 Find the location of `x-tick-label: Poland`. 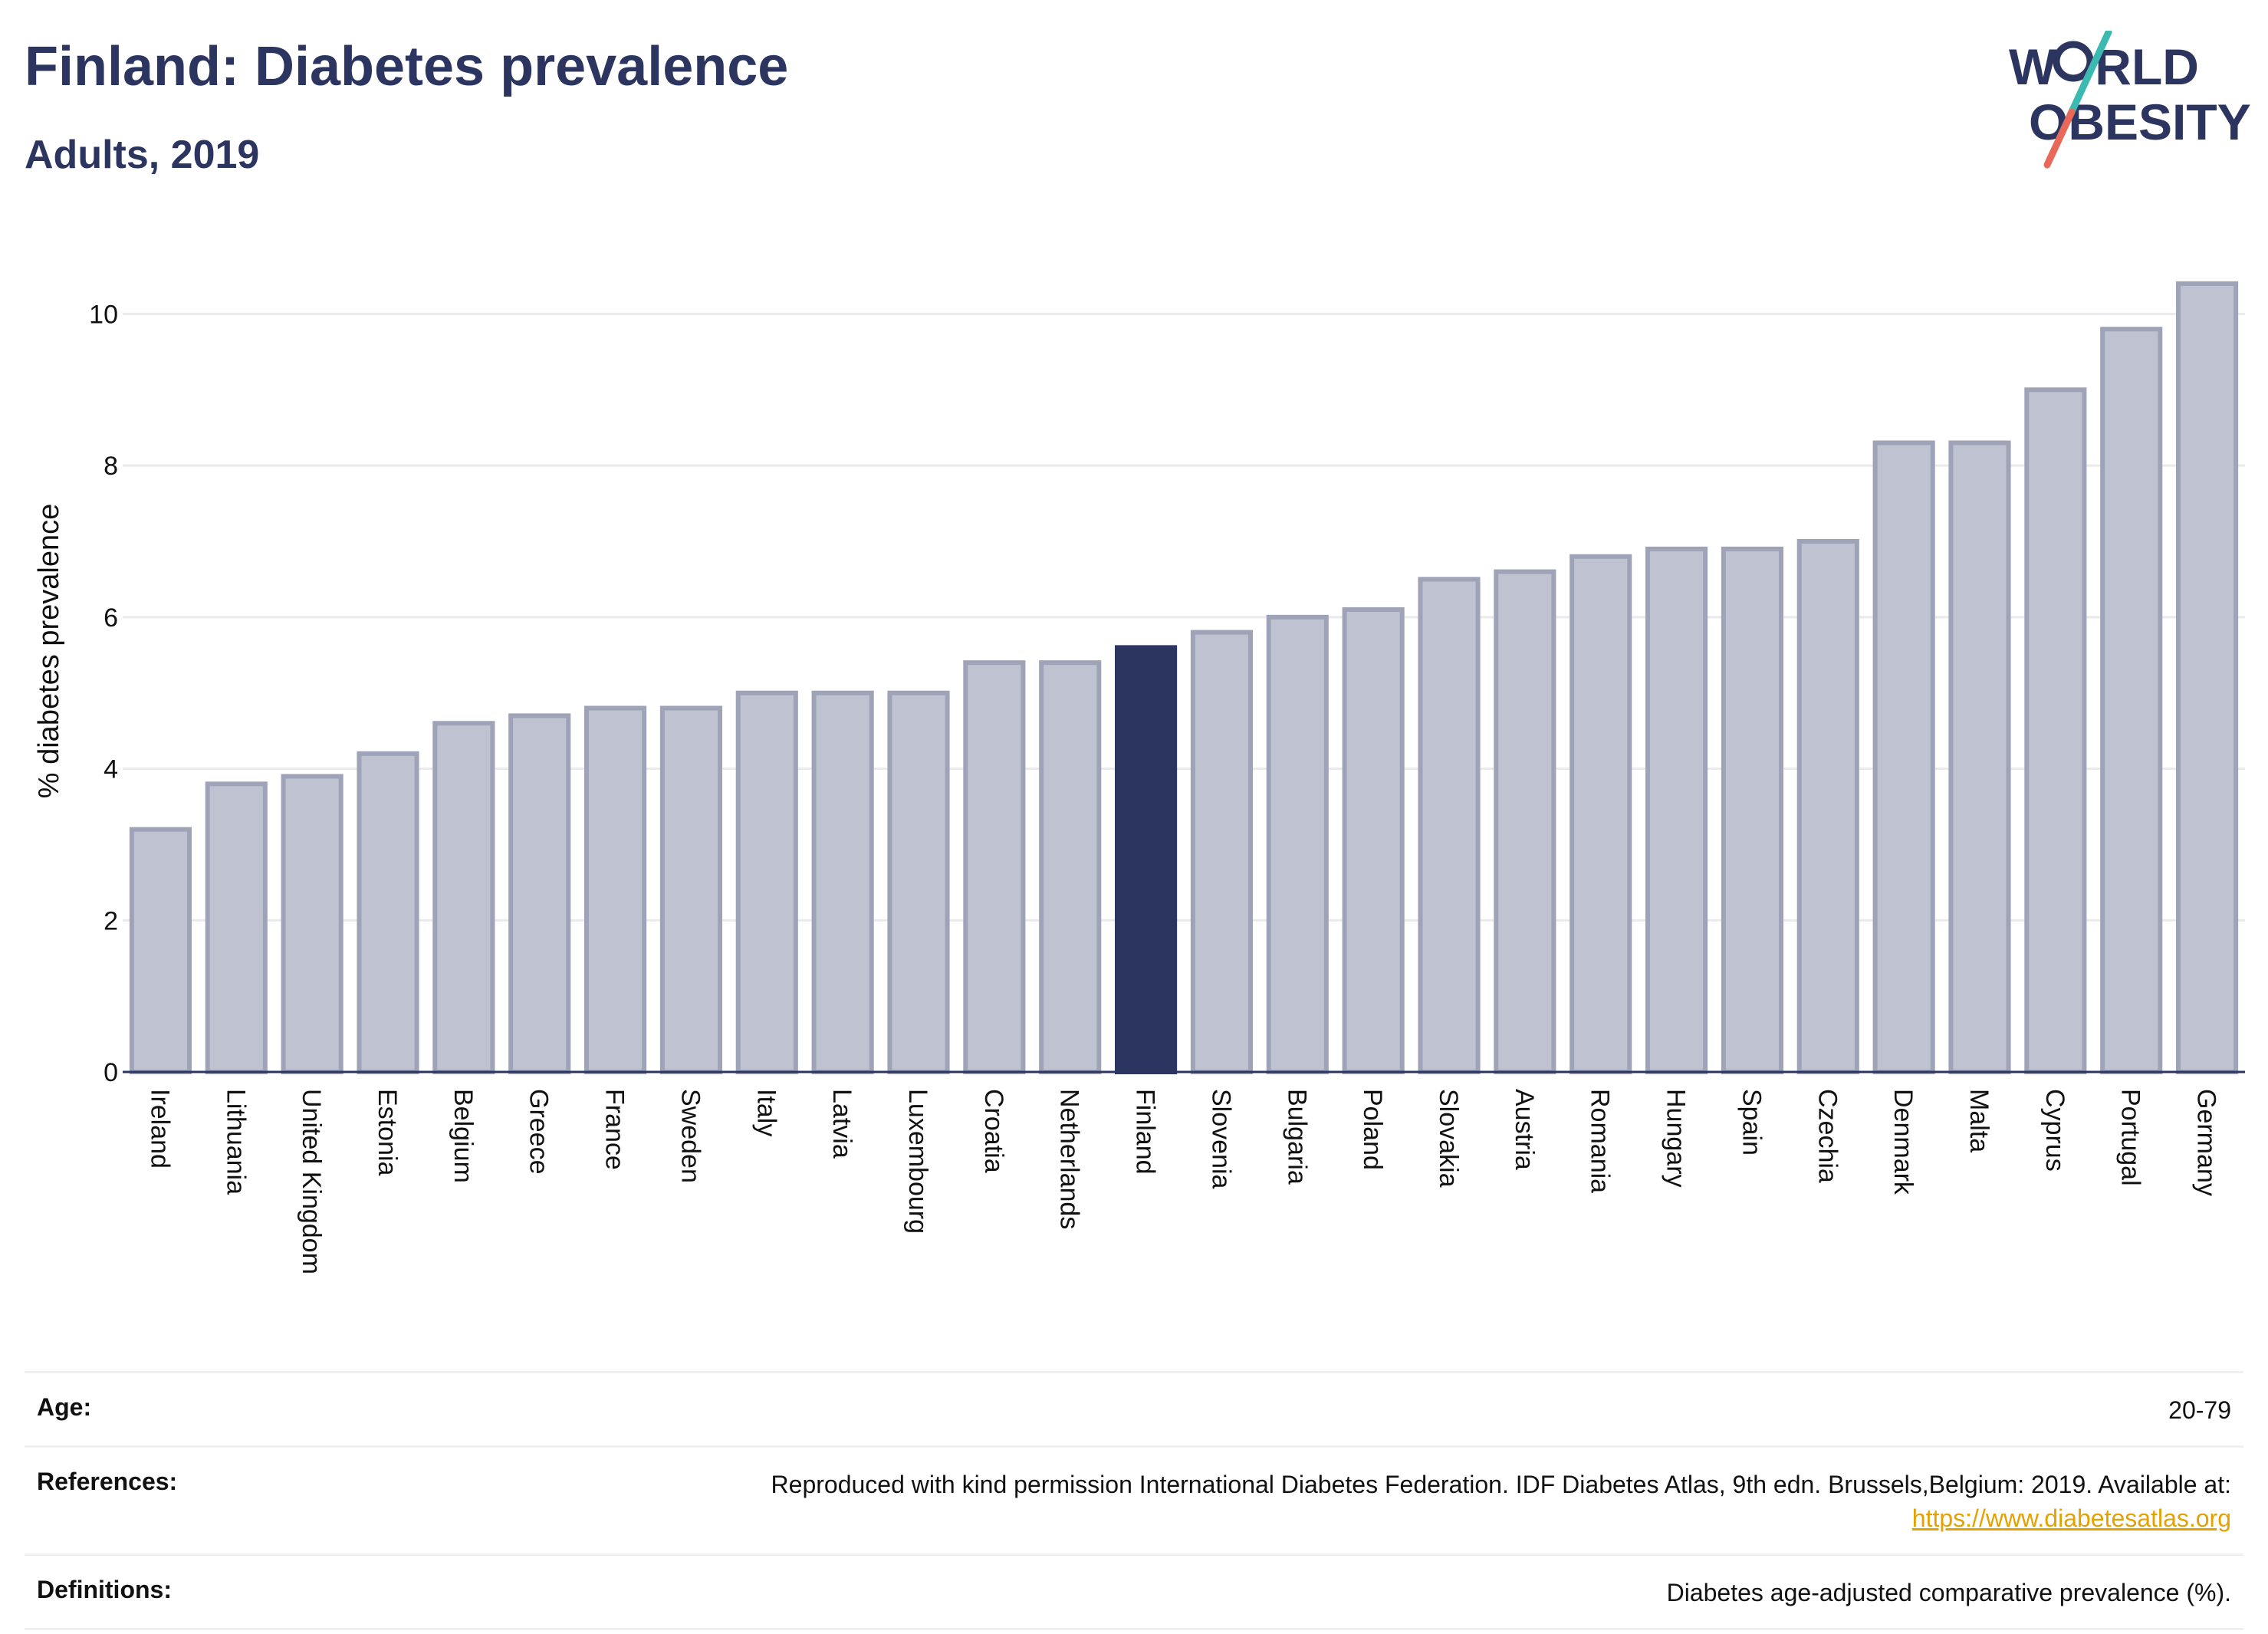

x-tick-label: Poland is located at coordinates (1372, 1129).